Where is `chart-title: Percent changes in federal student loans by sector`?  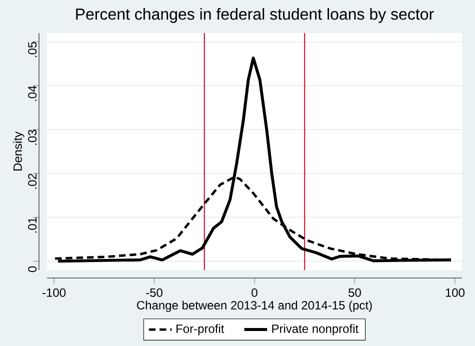
chart-title: Percent changes in federal student loans by sector is located at coordinates (255, 15).